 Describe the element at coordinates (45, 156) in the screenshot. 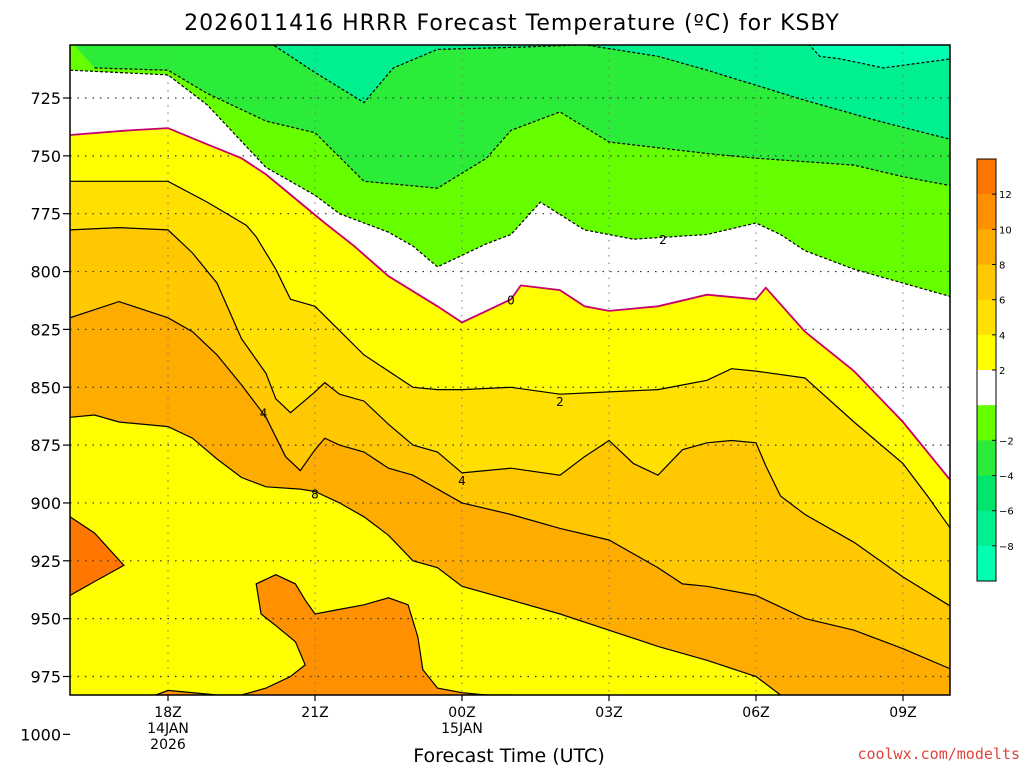

I see `y-tick-label: 750` at that location.